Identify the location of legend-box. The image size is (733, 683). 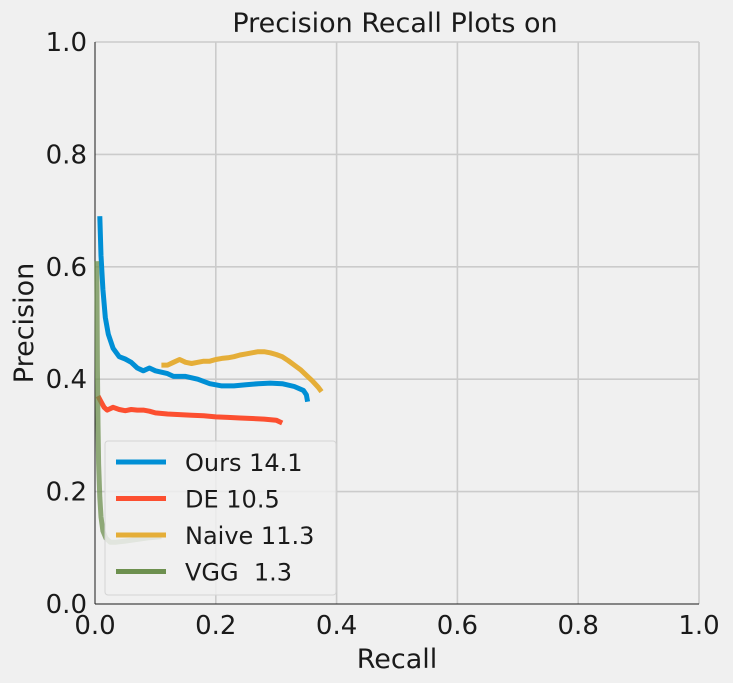
(220, 518).